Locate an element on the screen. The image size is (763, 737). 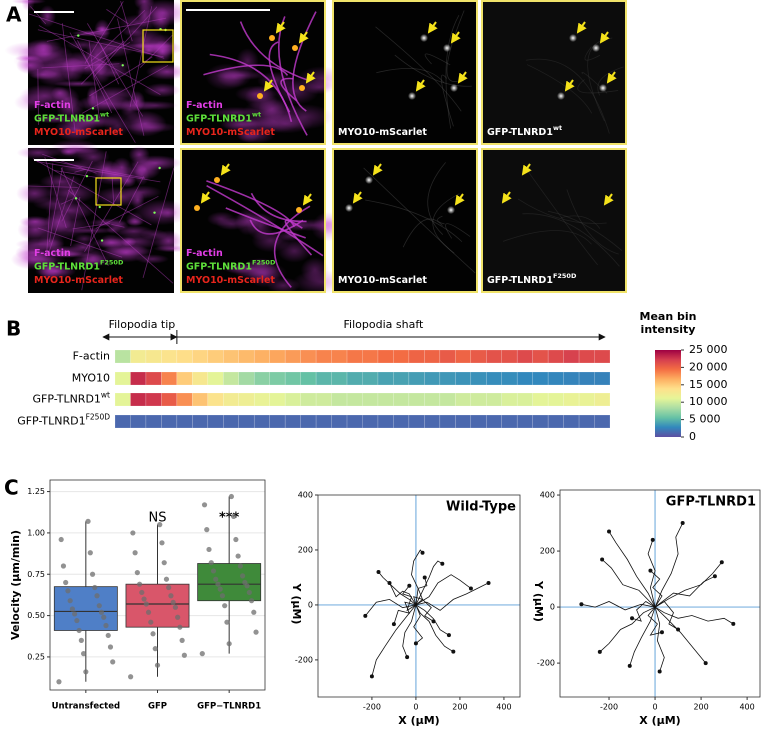
x-tick-label: -200 is located at coordinates (609, 707).